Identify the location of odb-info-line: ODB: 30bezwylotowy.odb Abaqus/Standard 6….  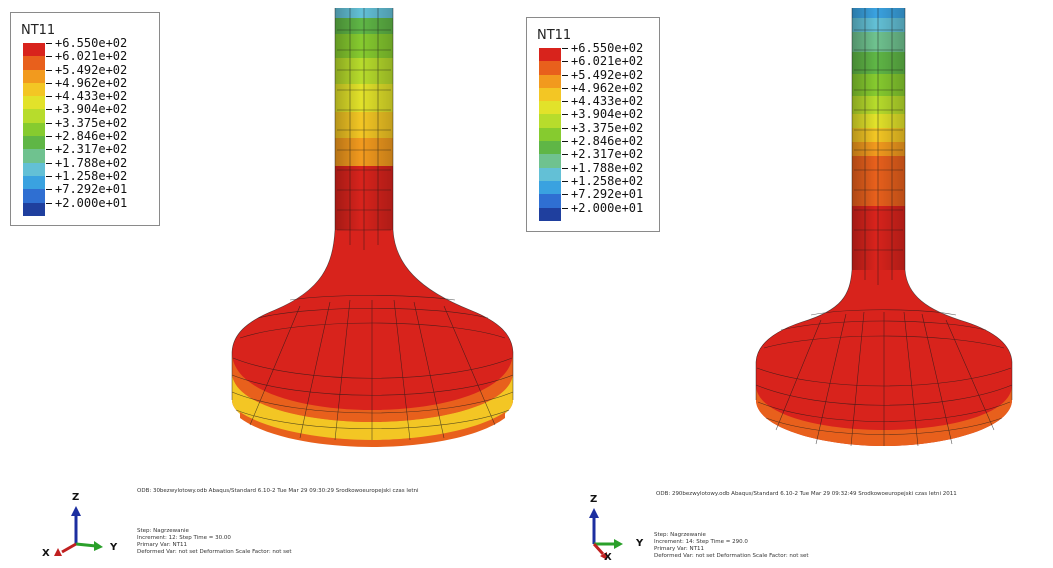
(278, 491).